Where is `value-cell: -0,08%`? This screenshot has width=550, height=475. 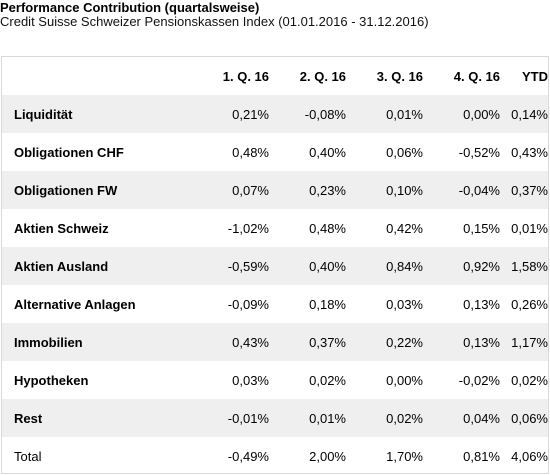 value-cell: -0,08% is located at coordinates (307, 114).